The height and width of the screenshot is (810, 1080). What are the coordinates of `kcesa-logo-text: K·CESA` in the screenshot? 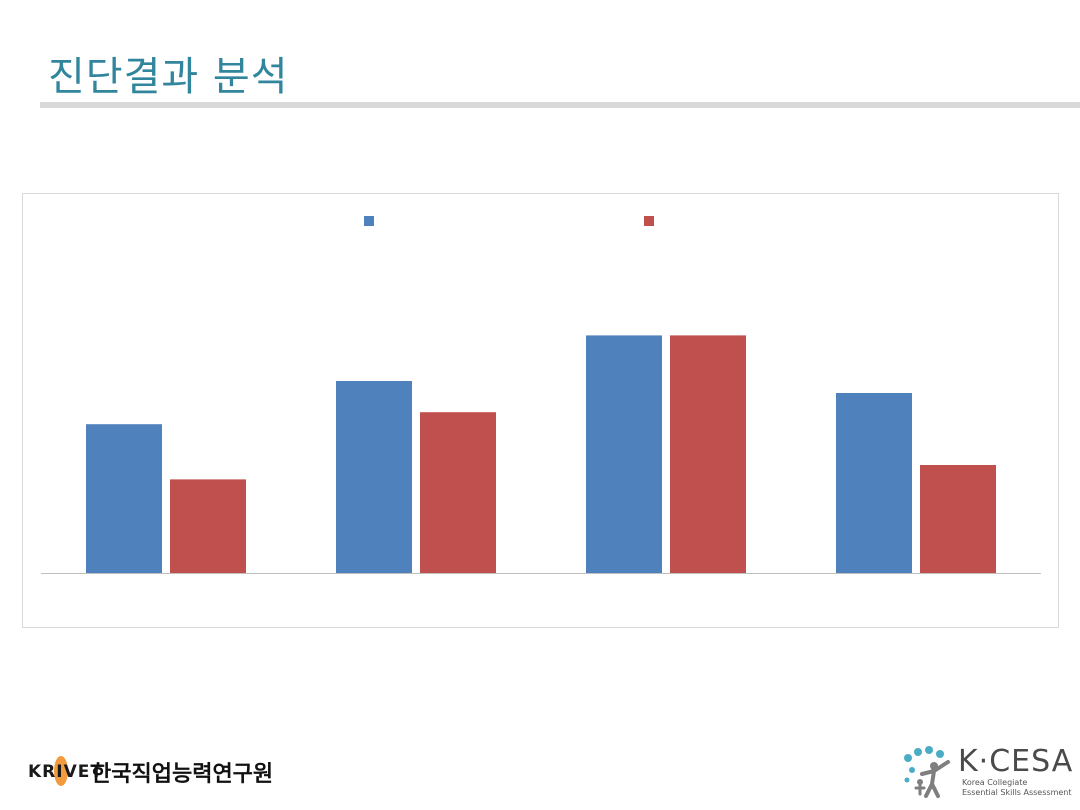 It's located at (1016, 761).